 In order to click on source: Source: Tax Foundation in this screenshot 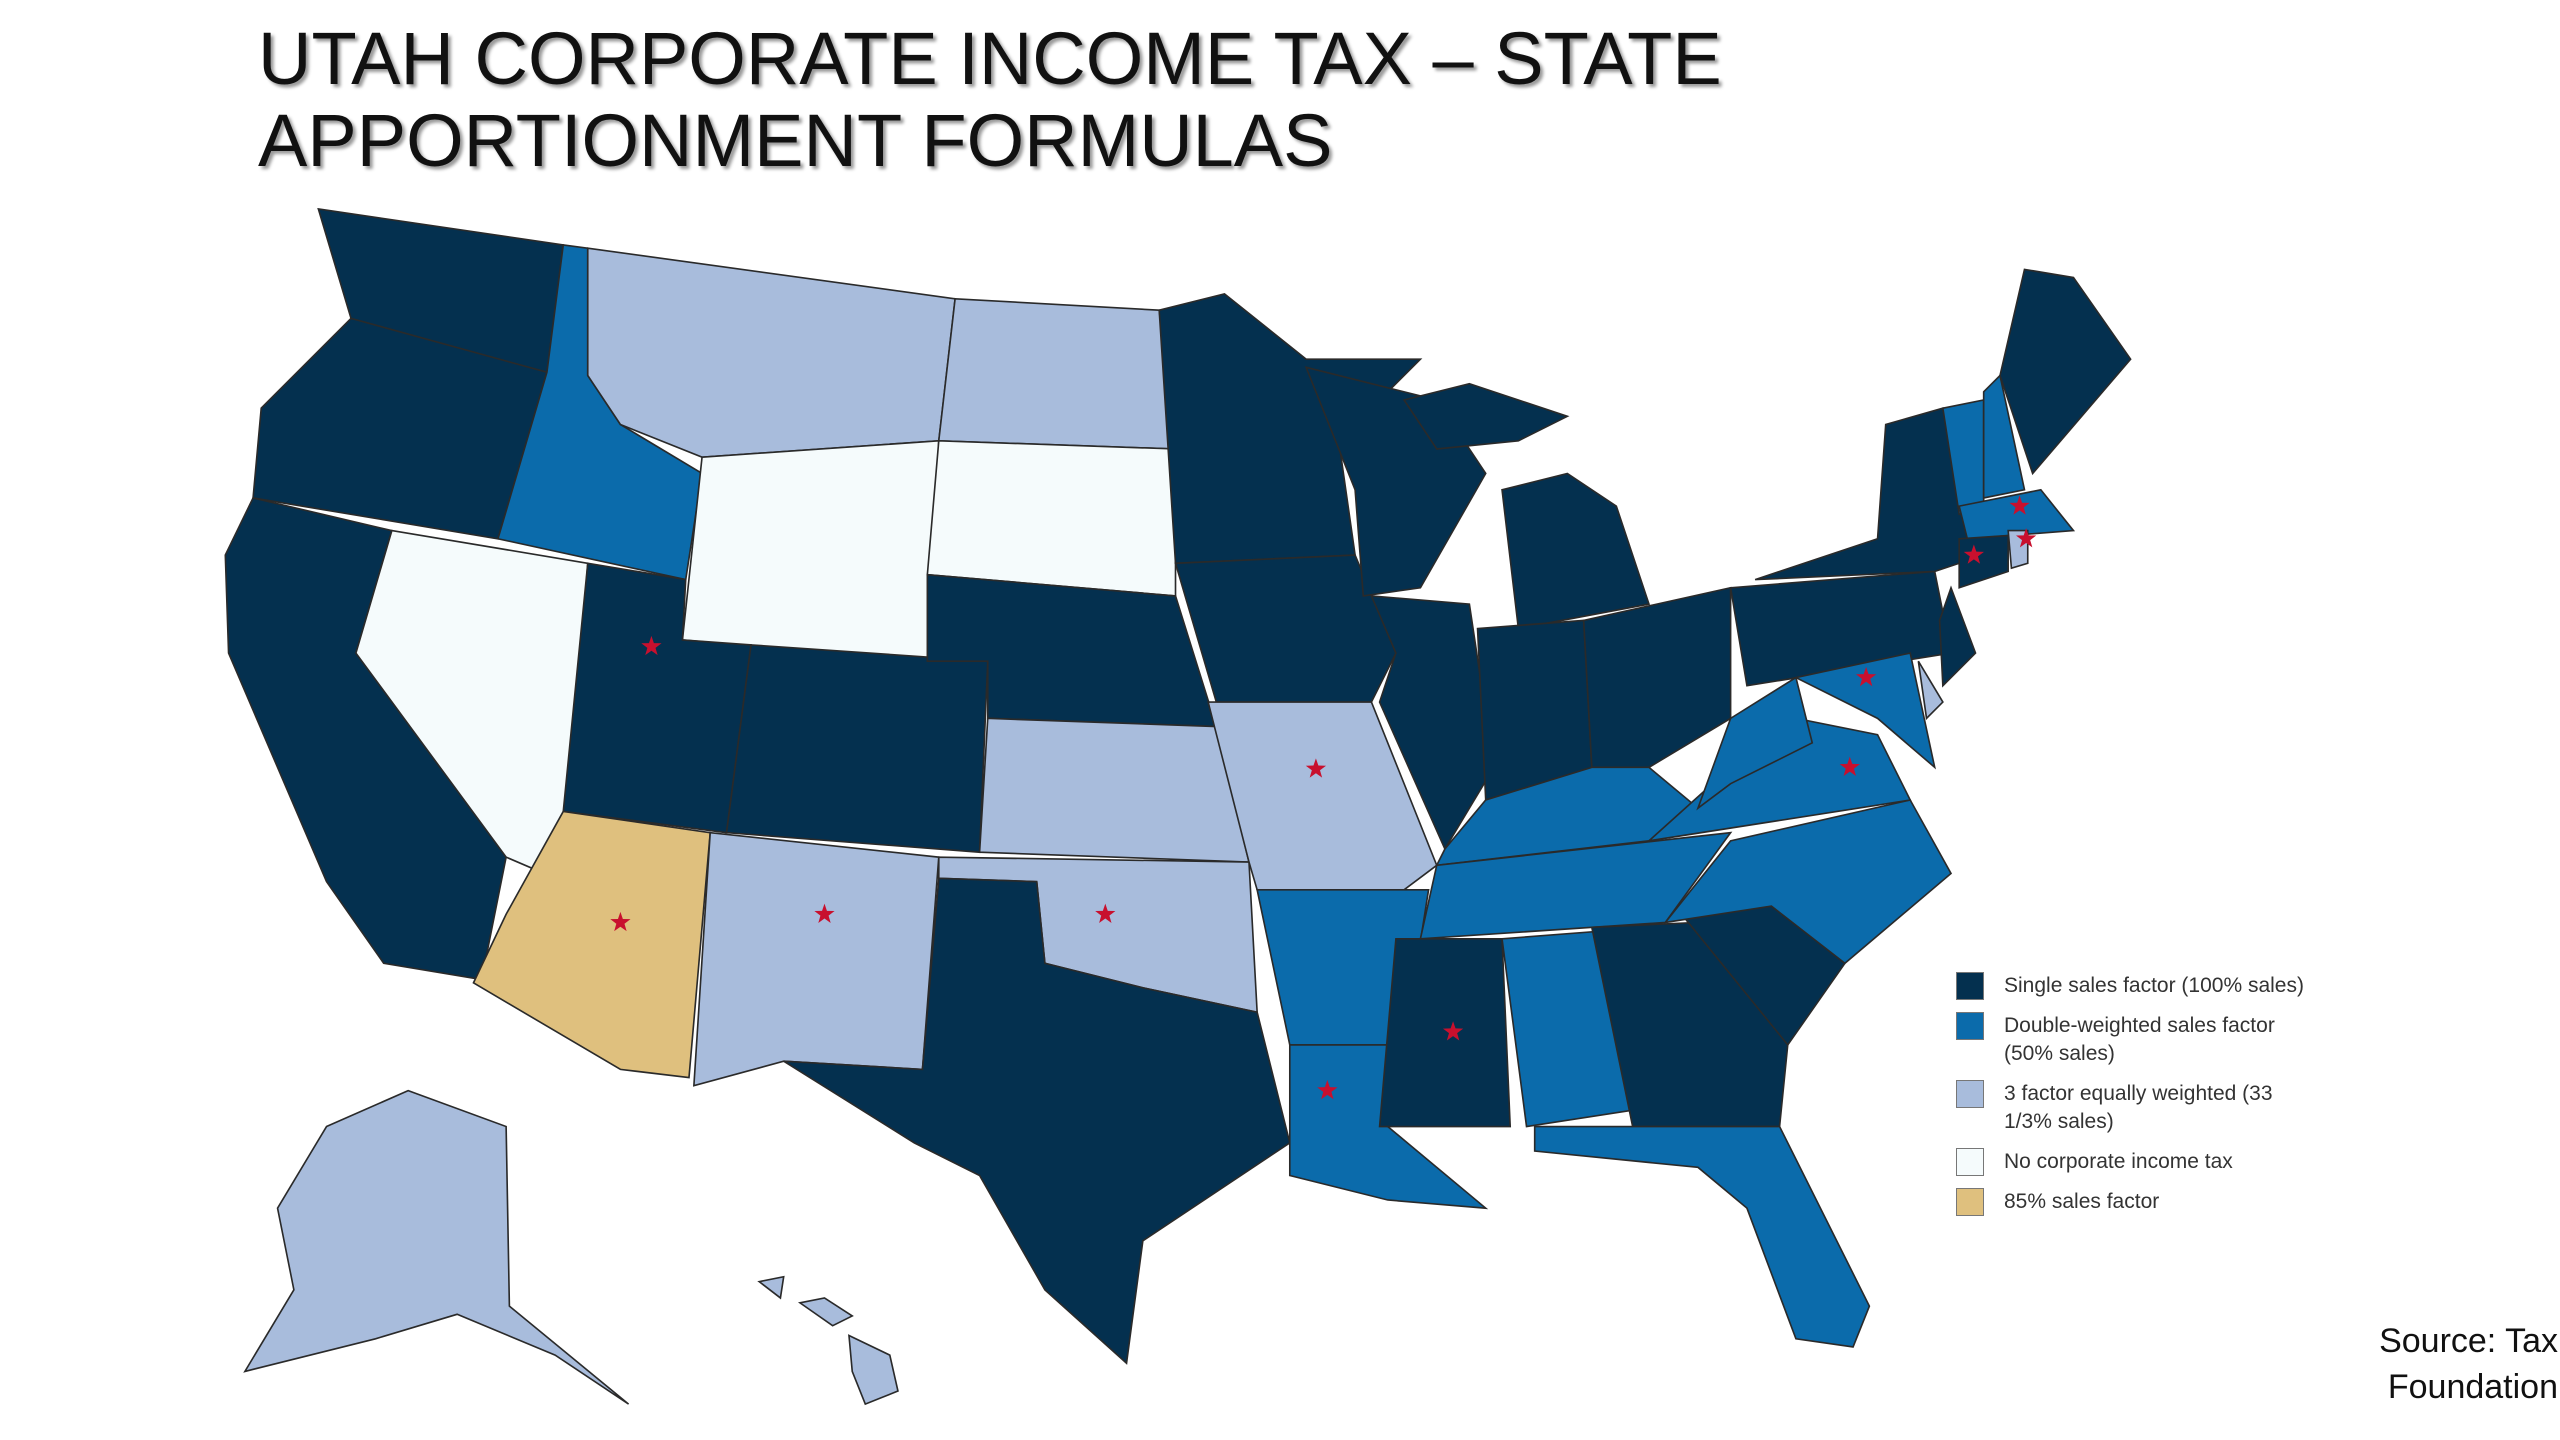, I will do `click(2468, 1364)`.